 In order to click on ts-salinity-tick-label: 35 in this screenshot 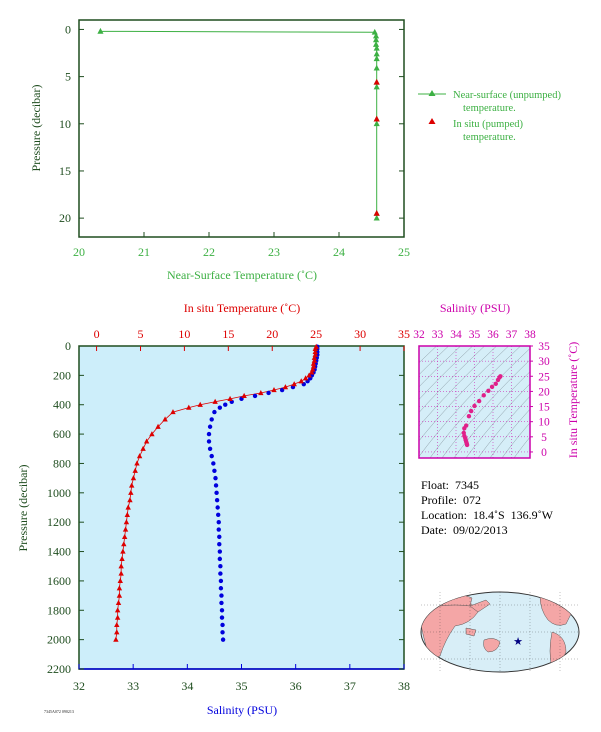, I will do `click(475, 335)`.